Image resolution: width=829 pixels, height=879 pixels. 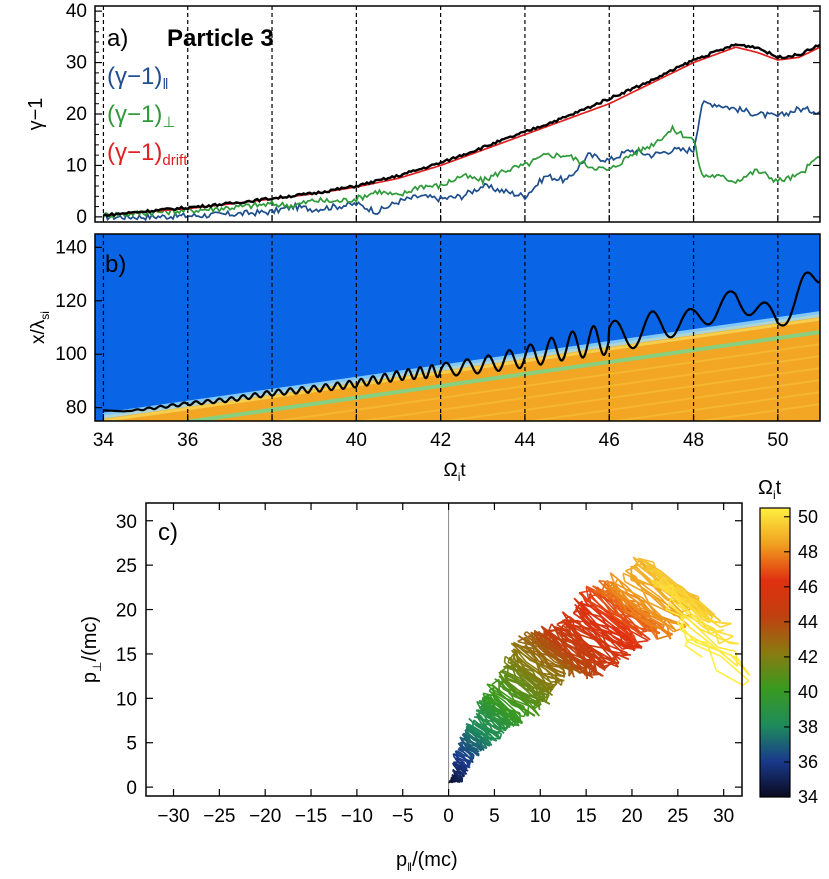 I want to click on x-tick-label: 30, so click(x=723, y=816).